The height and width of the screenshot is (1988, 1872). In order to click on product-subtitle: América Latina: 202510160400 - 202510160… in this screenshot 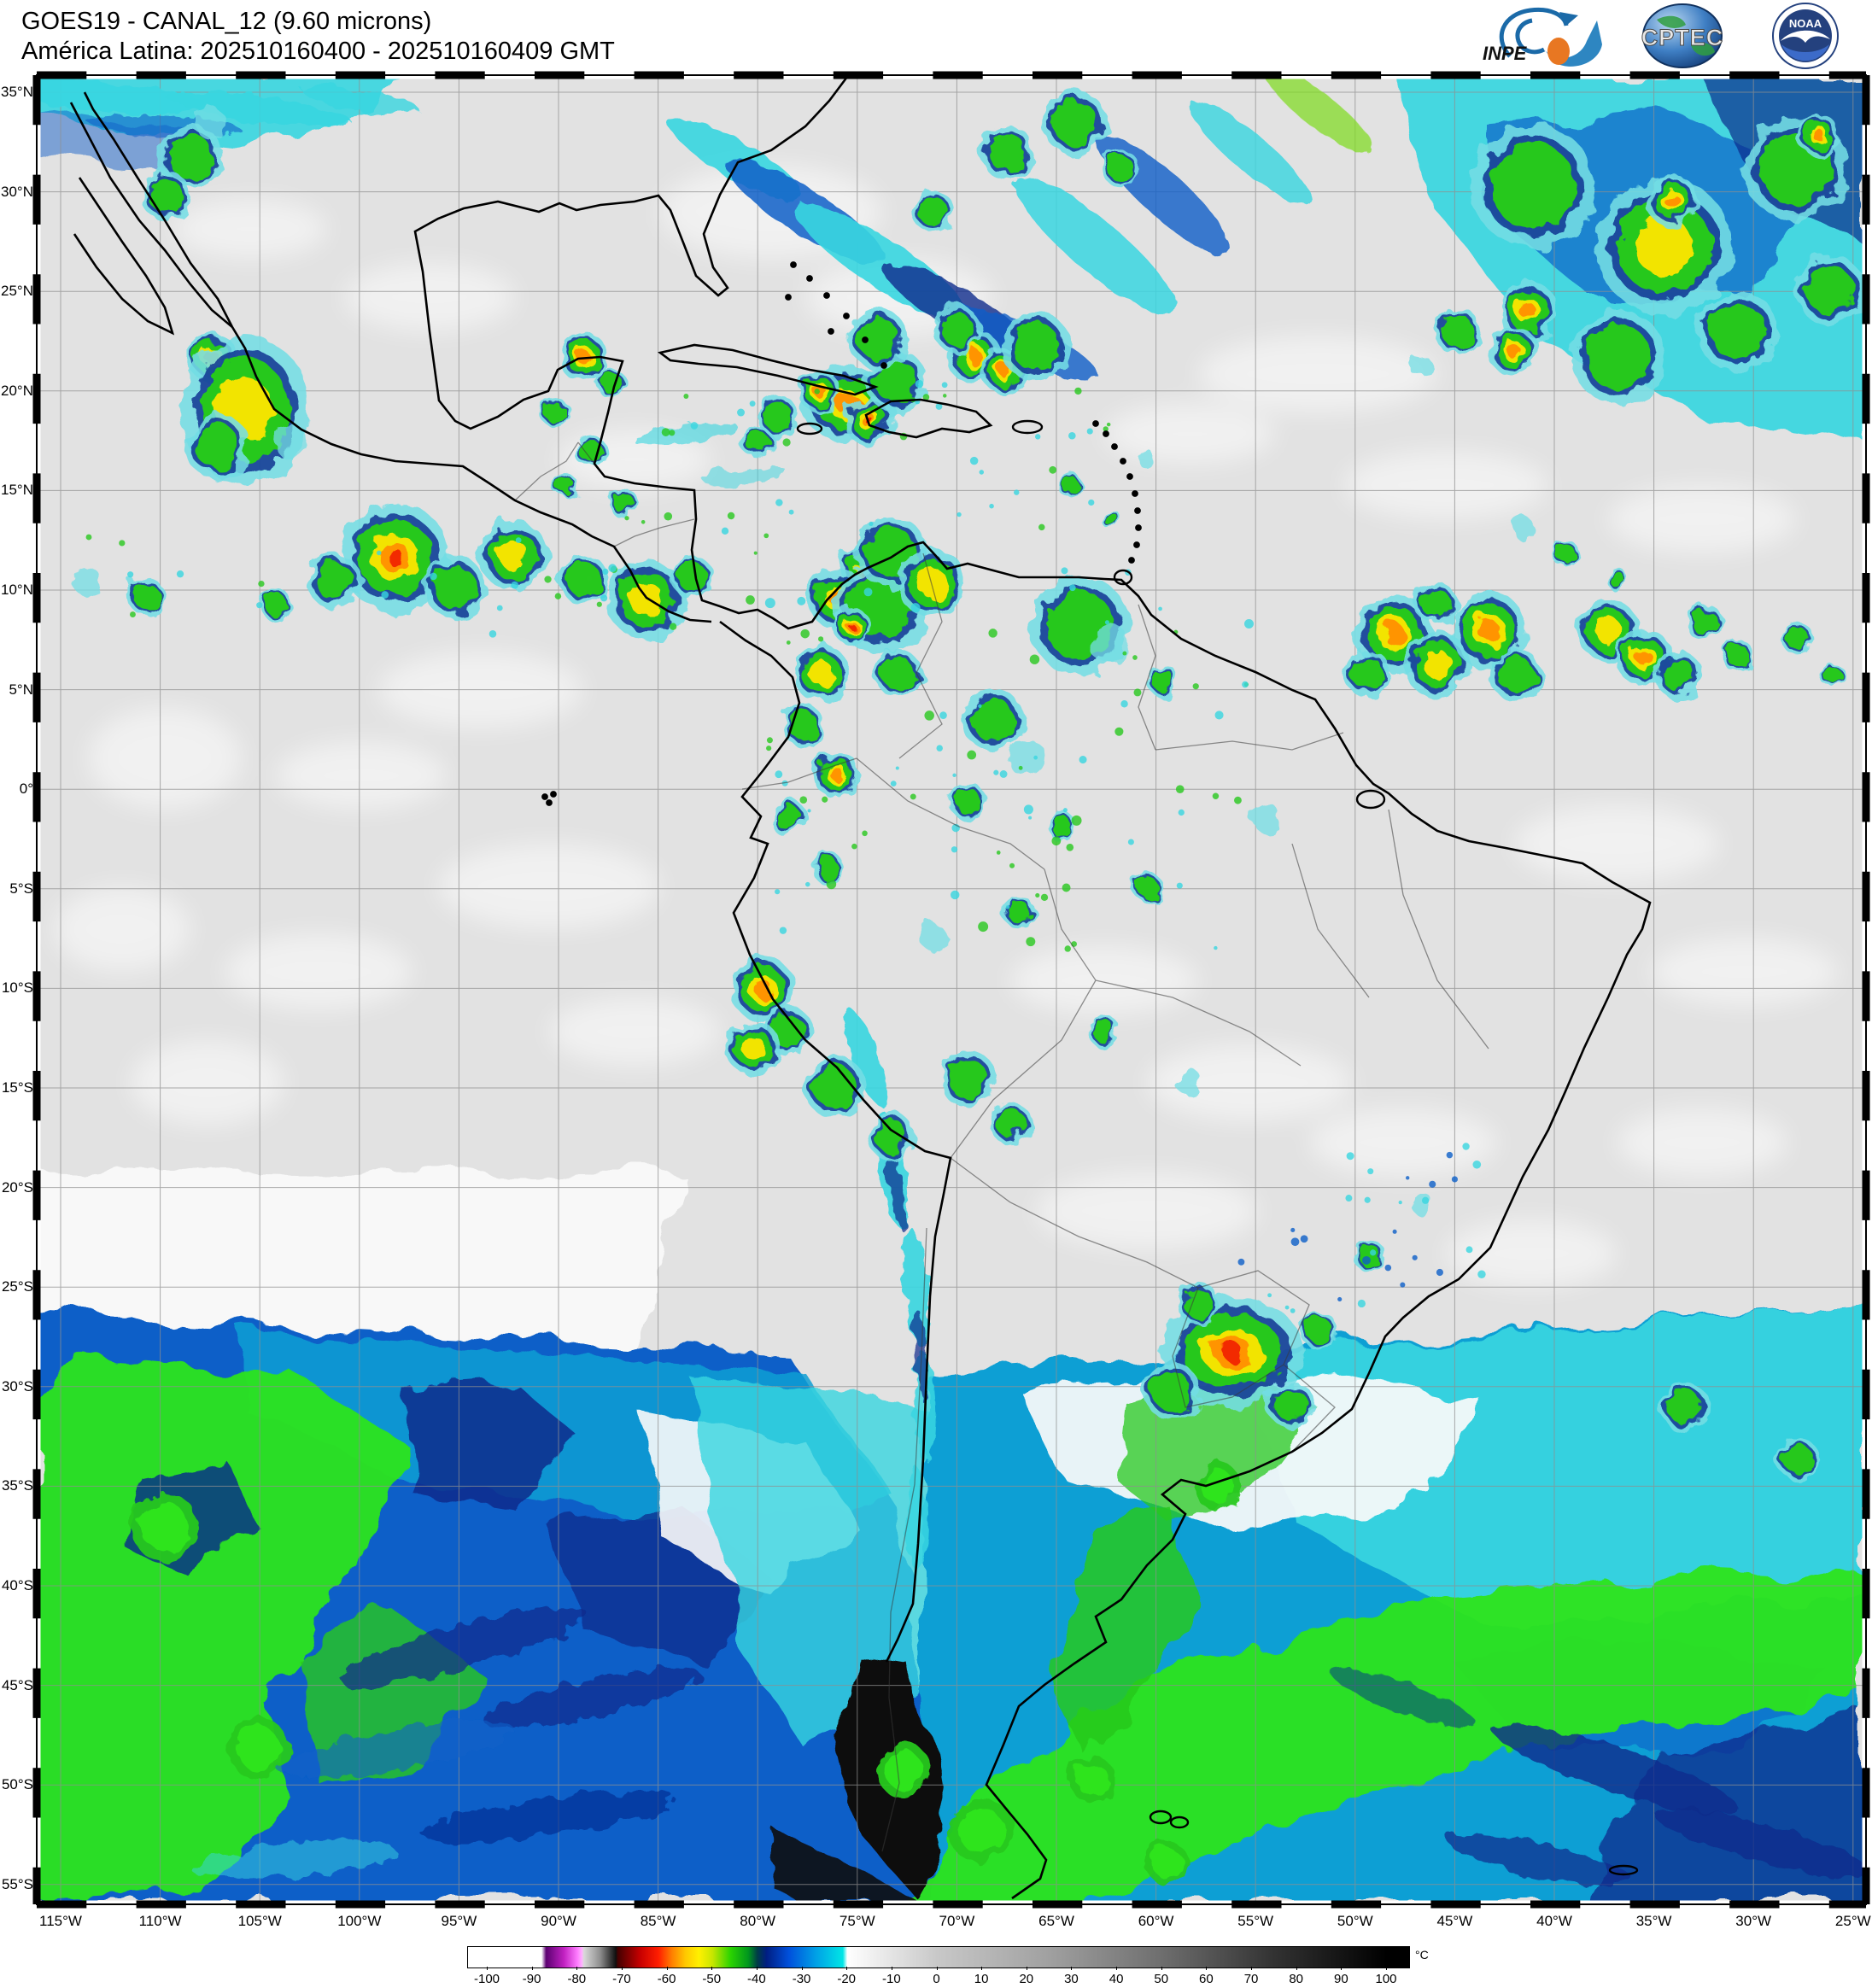, I will do `click(318, 51)`.